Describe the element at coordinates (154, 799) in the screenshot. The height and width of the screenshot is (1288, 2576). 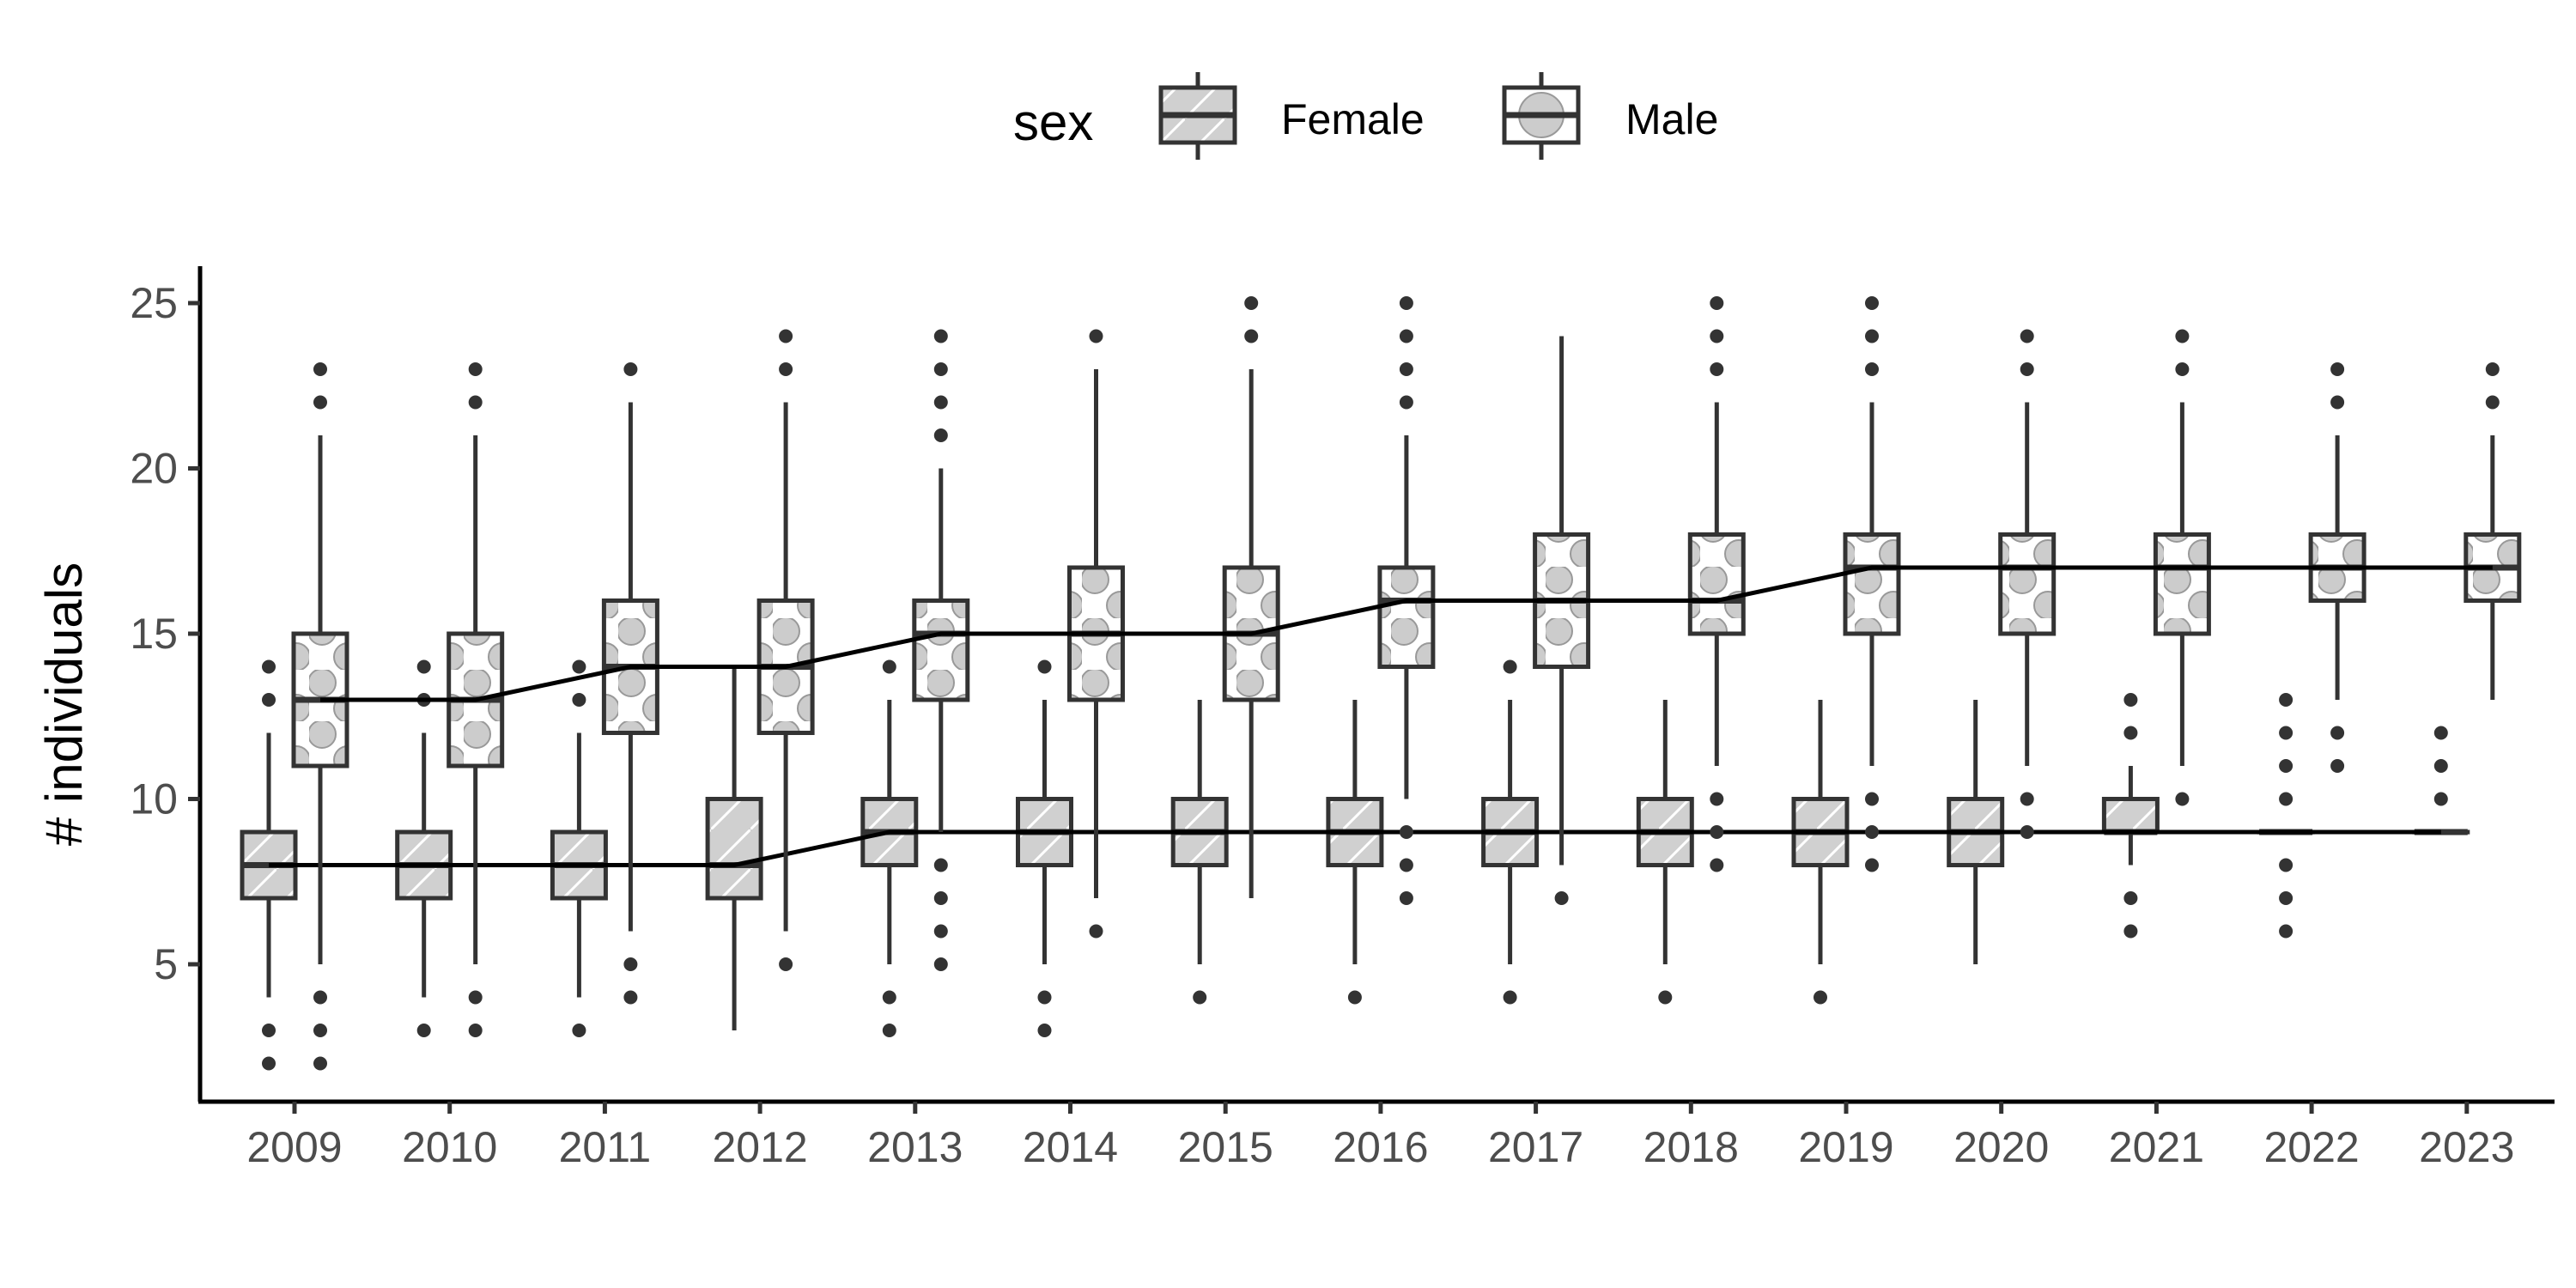
I see `y-tick-label: 10` at that location.